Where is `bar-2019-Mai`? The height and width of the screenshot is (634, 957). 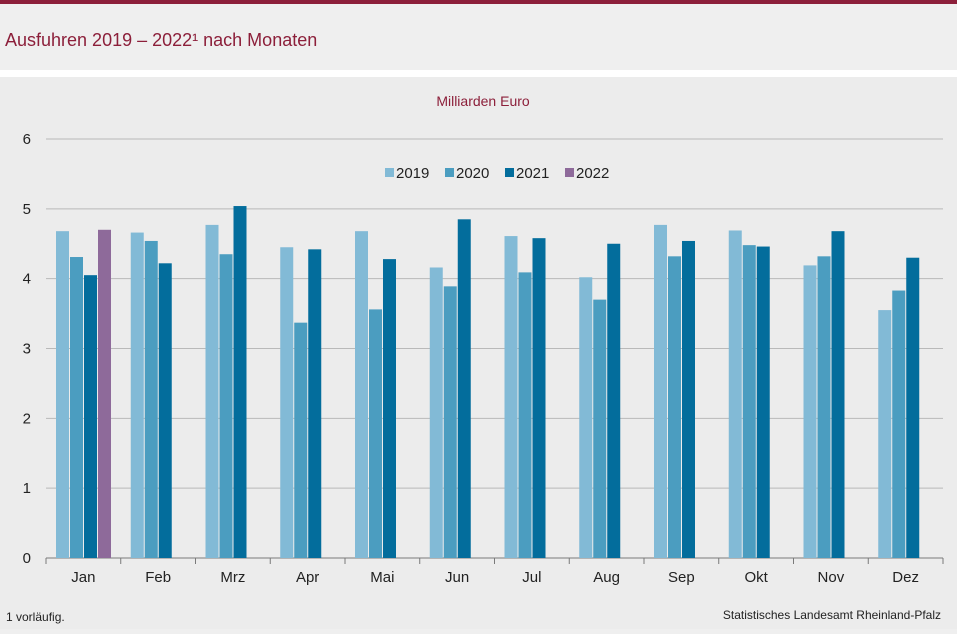 bar-2019-Mai is located at coordinates (361, 394).